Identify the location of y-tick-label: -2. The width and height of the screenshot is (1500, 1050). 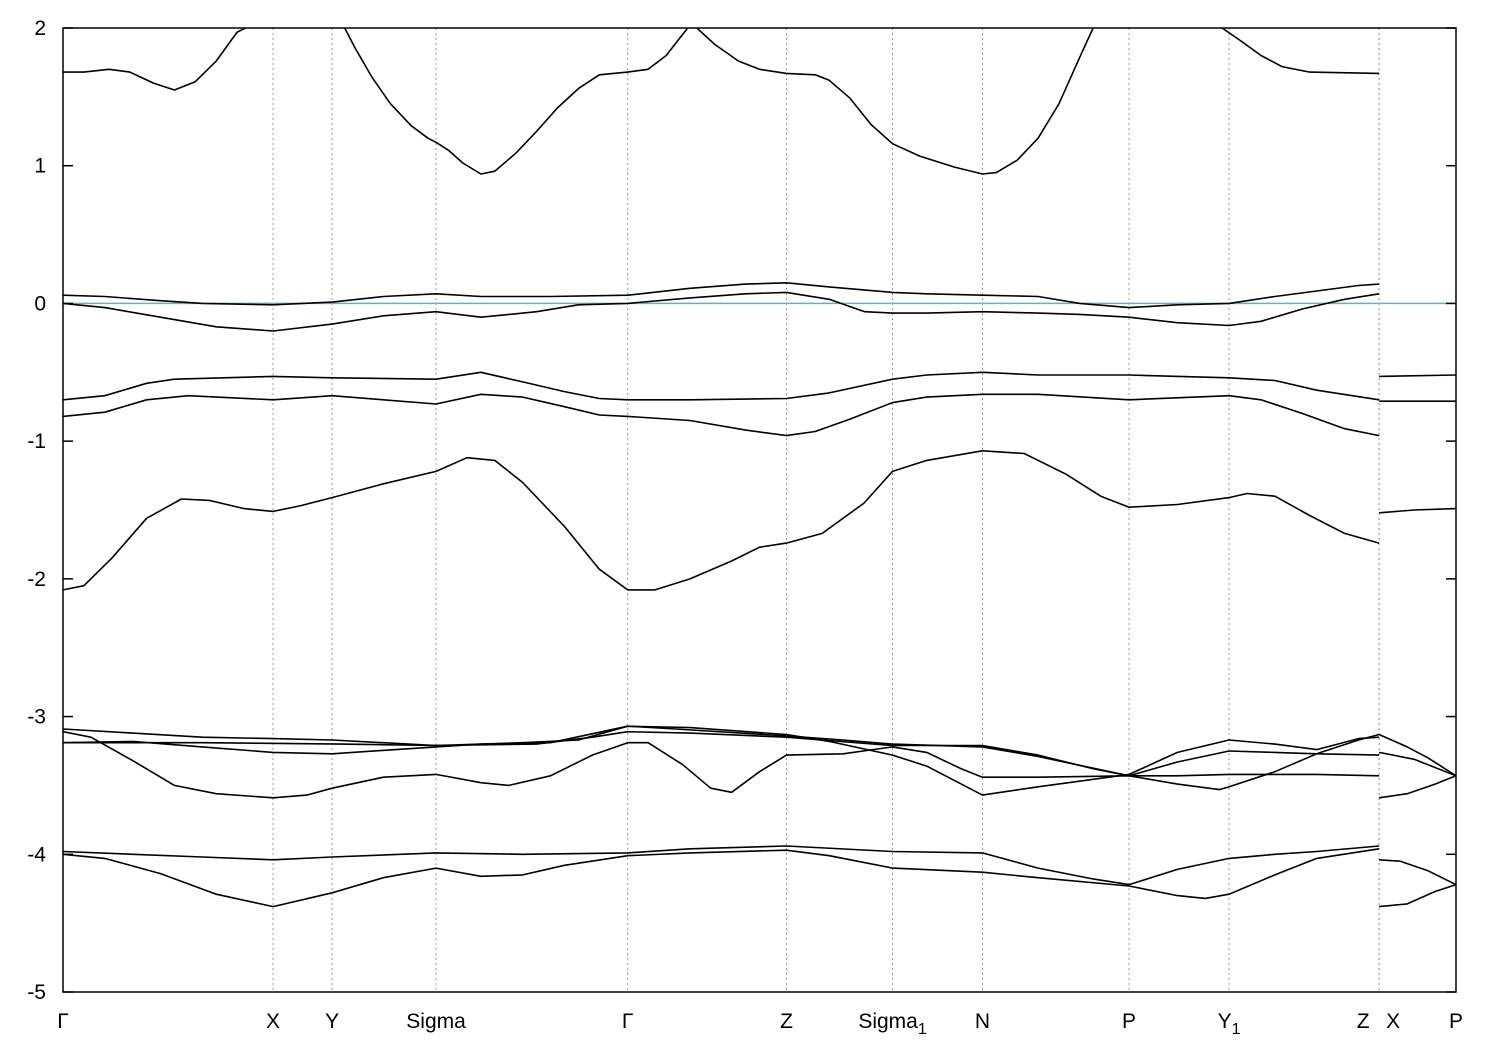
(36, 579).